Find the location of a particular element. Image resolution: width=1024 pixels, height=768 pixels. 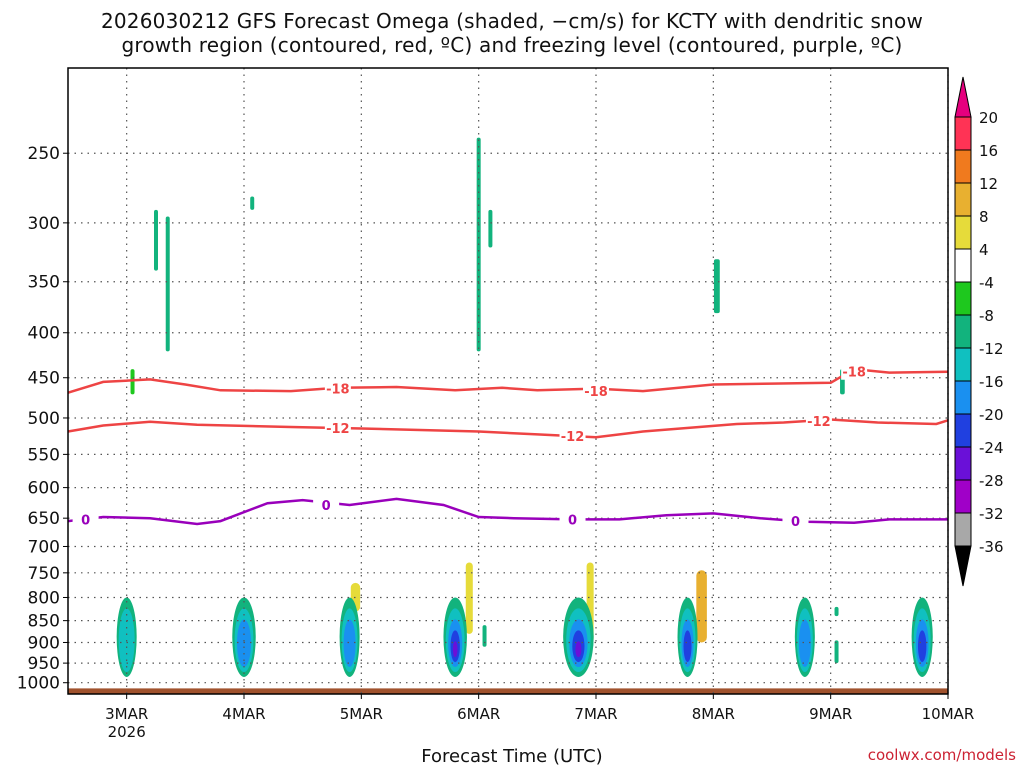

contour-label-dgz_minus12-1: -12 is located at coordinates (573, 437).